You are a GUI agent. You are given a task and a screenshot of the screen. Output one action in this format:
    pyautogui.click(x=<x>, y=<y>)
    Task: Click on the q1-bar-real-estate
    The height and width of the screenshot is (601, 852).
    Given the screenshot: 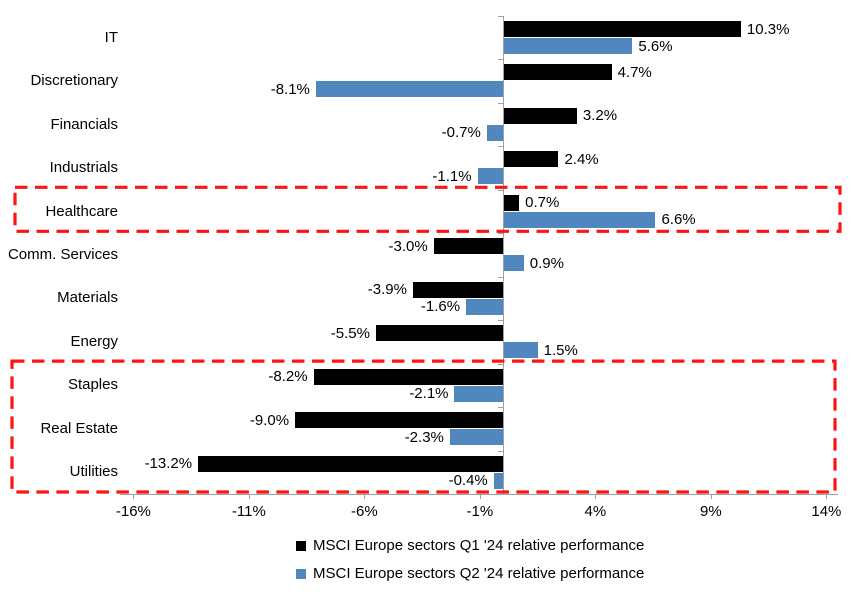 What is the action you would take?
    pyautogui.click(x=399, y=420)
    